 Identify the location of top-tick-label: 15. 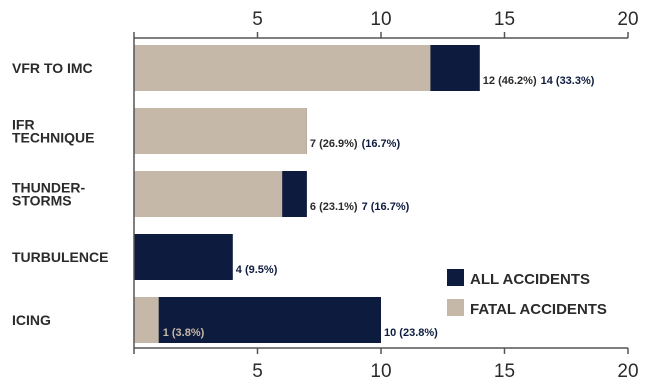
(504, 19).